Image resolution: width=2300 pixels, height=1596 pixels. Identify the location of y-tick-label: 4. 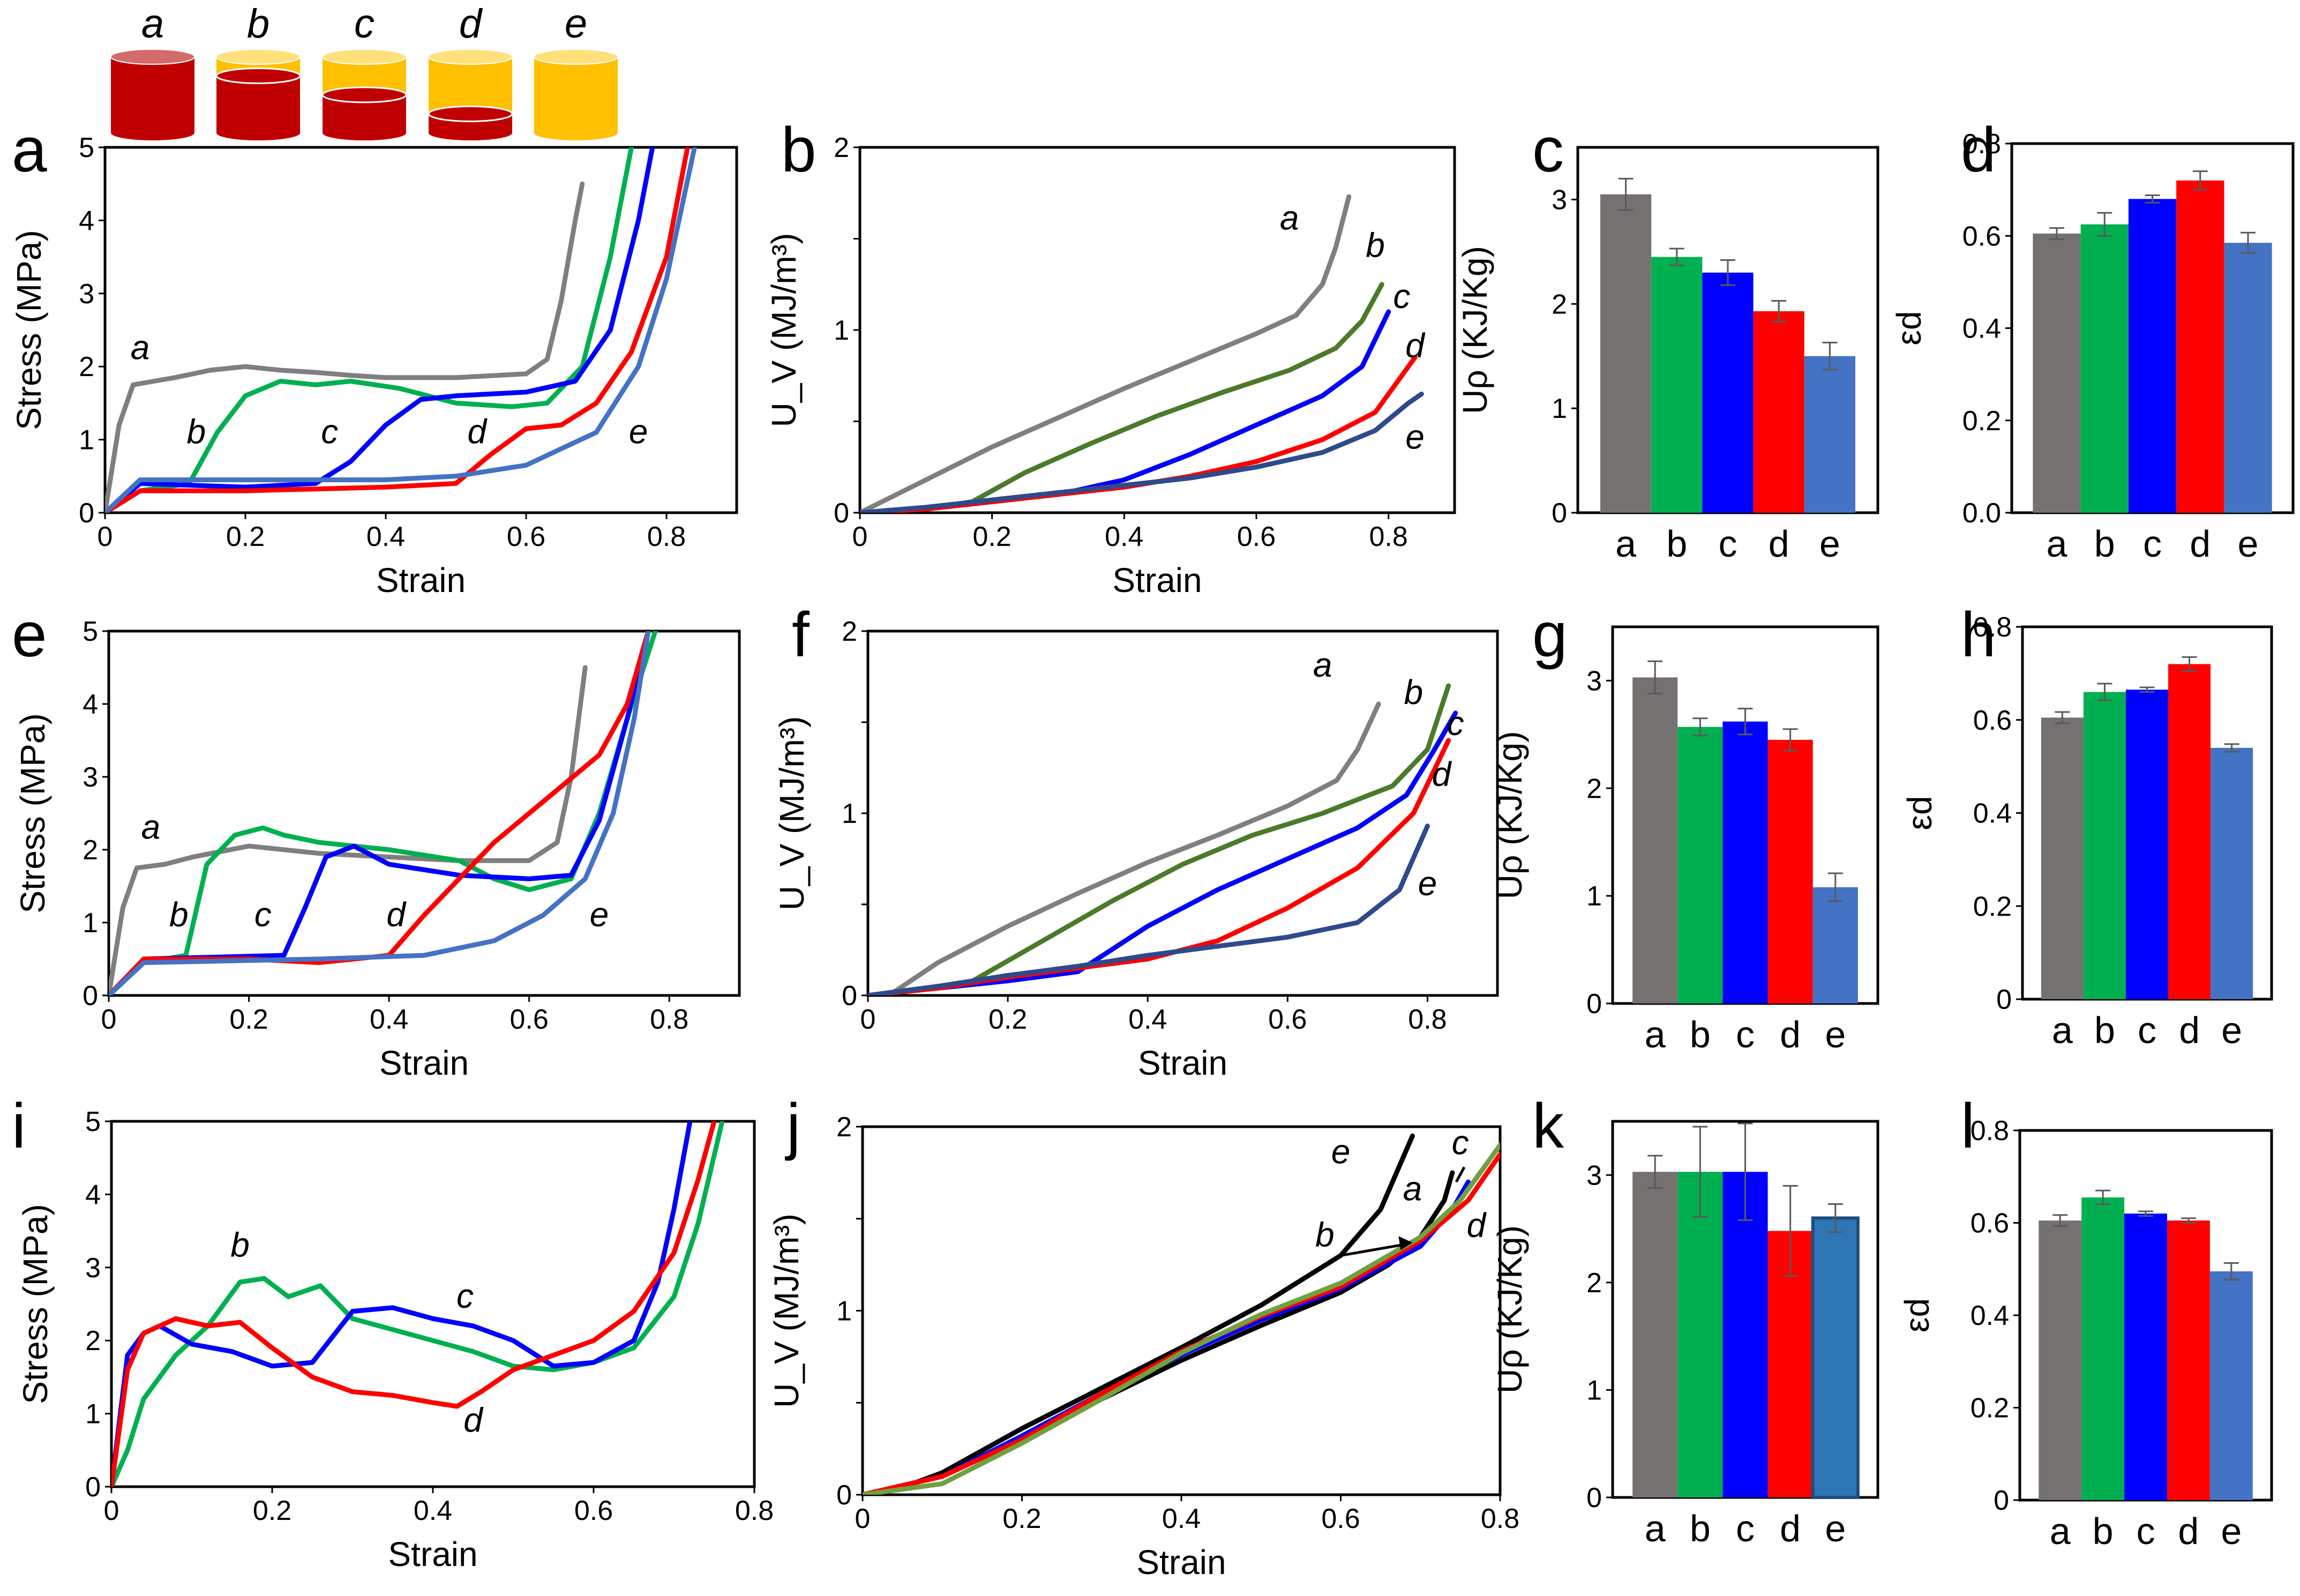
(86, 221).